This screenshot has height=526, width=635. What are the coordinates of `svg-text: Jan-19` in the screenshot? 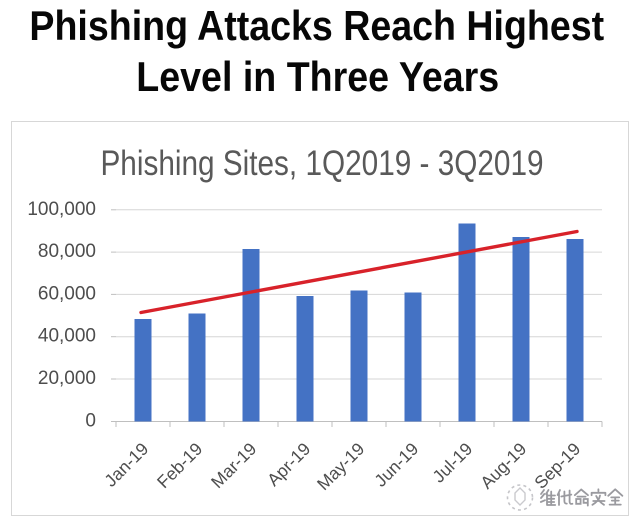 It's located at (126, 465).